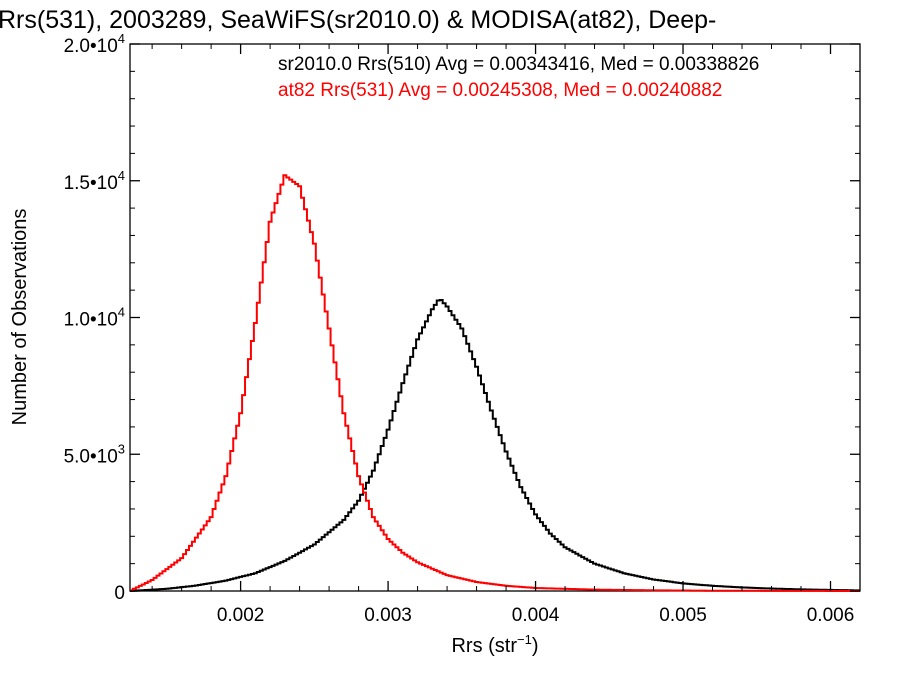 This screenshot has height=675, width=900. What do you see at coordinates (683, 615) in the screenshot?
I see `x-tick-label: 0.005` at bounding box center [683, 615].